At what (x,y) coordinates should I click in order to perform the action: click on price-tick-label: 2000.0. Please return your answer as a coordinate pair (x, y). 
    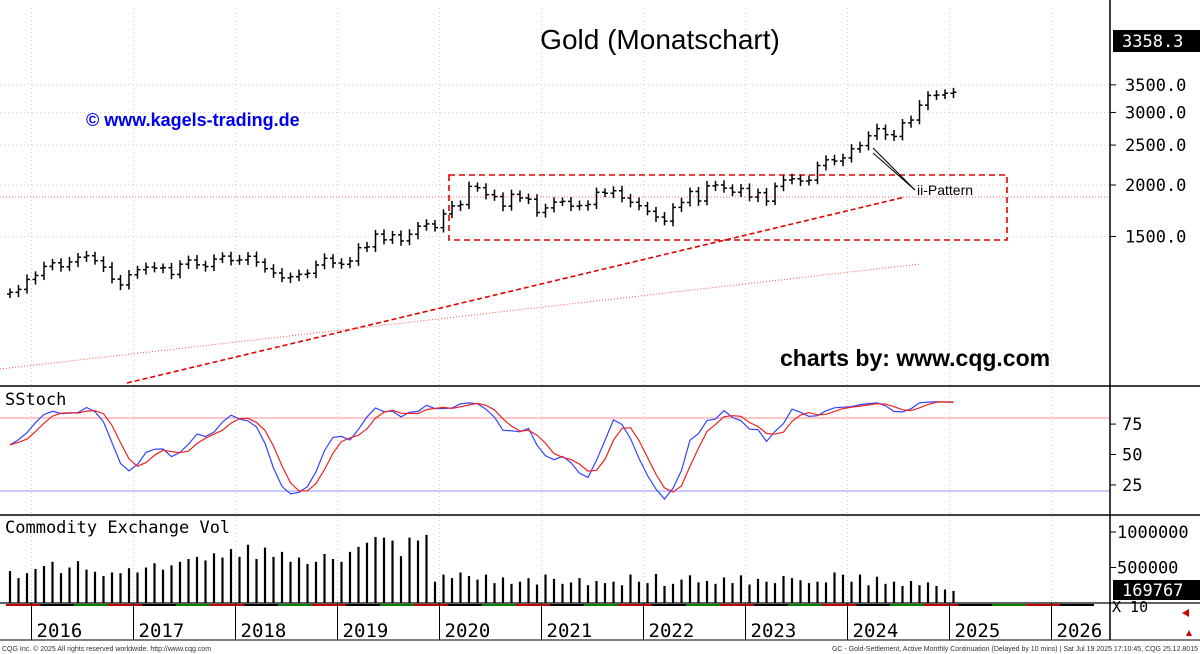
    Looking at the image, I should click on (1155, 186).